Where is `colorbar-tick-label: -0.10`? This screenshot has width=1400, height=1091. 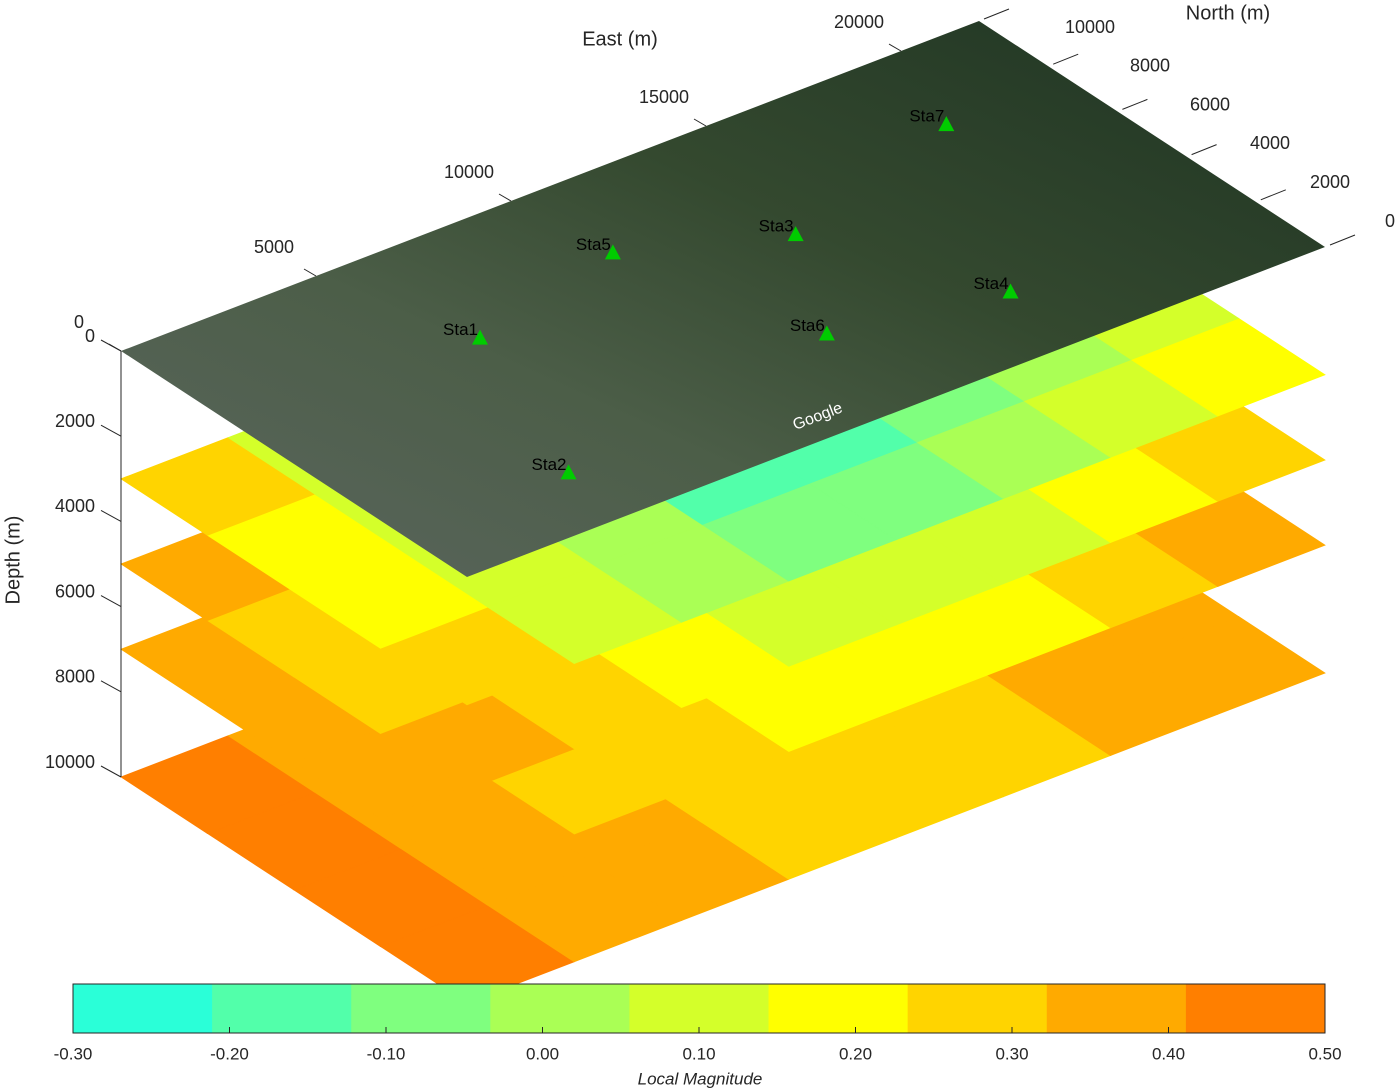
colorbar-tick-label: -0.10 is located at coordinates (386, 1053).